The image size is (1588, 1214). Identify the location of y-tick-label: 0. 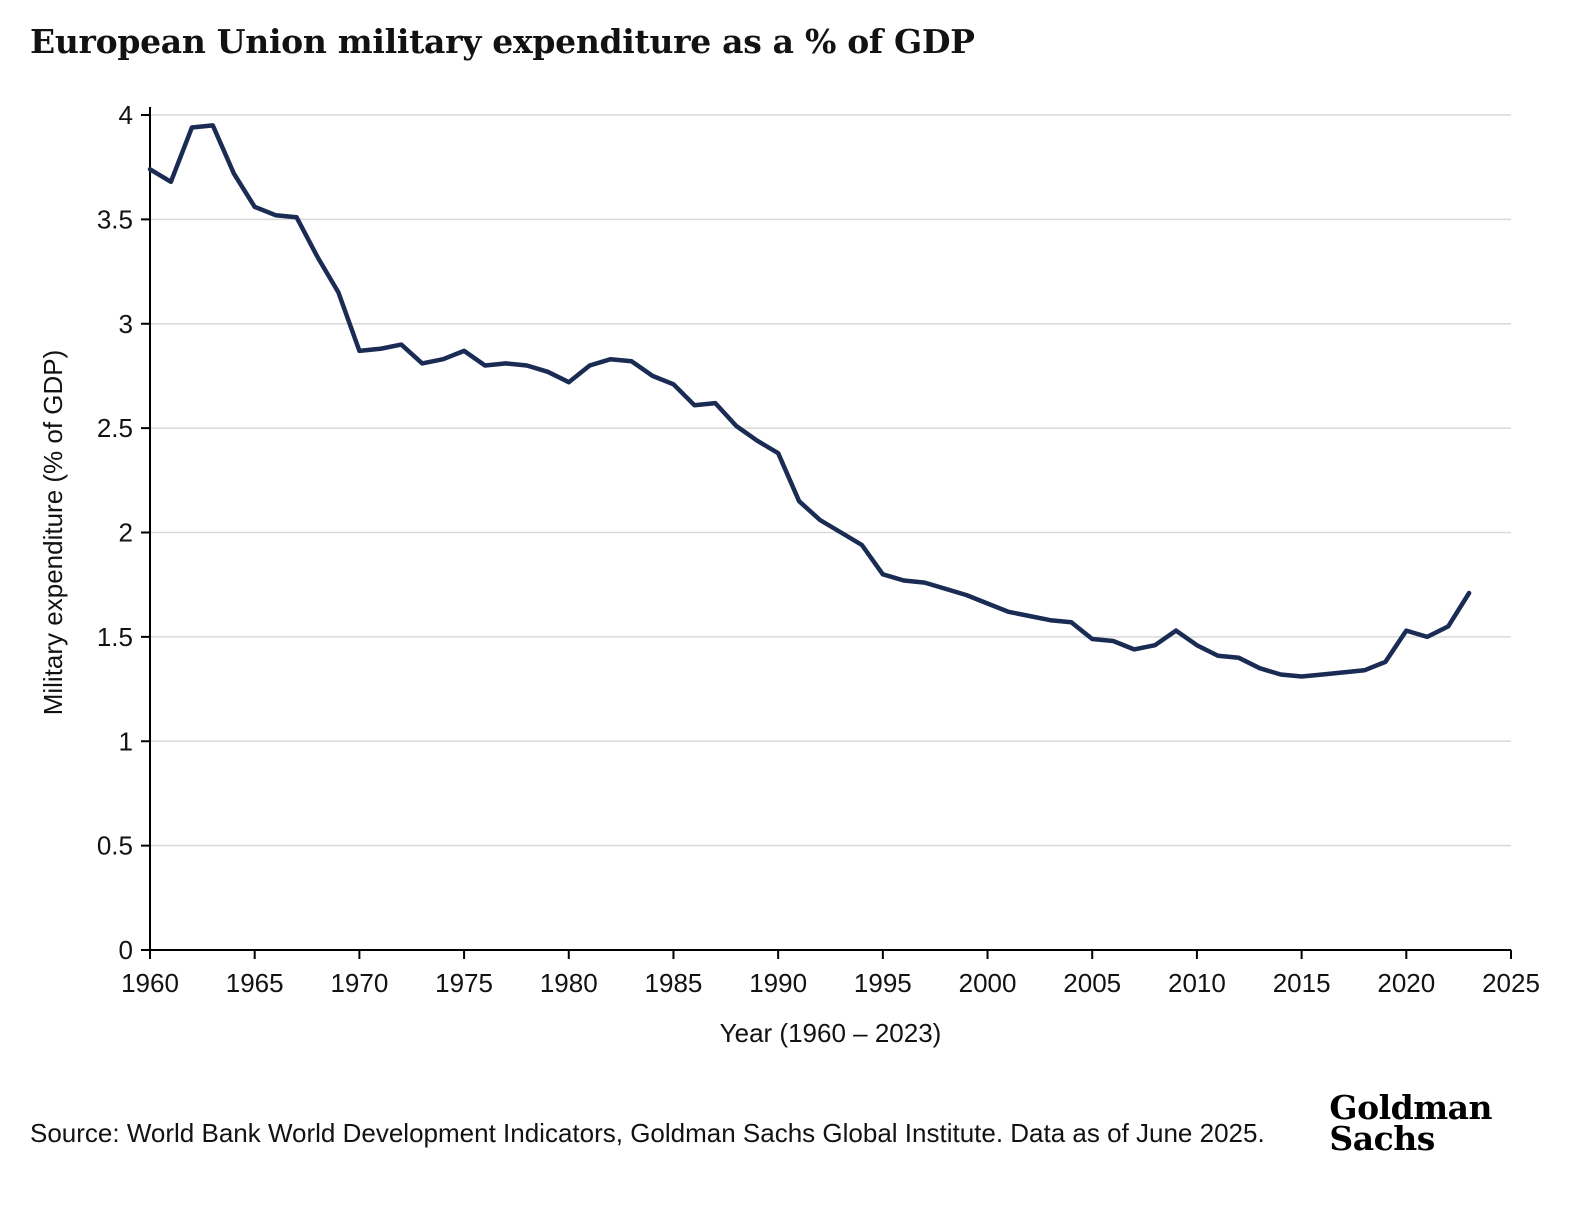
(126, 950).